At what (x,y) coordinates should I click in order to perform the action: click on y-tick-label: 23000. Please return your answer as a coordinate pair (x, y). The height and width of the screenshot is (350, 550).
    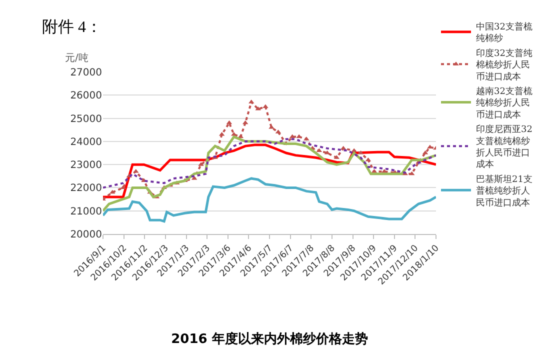
    Looking at the image, I should click on (86, 166).